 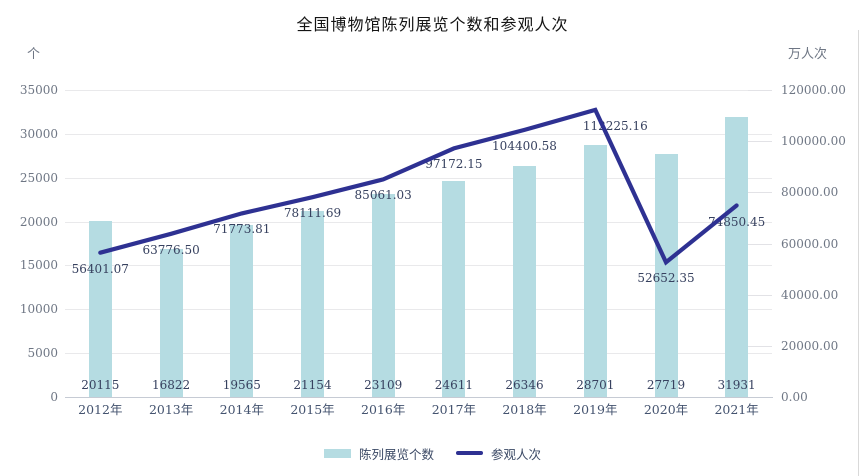 What do you see at coordinates (810, 345) in the screenshot?
I see `right-axis-tick-label: 20000.00` at bounding box center [810, 345].